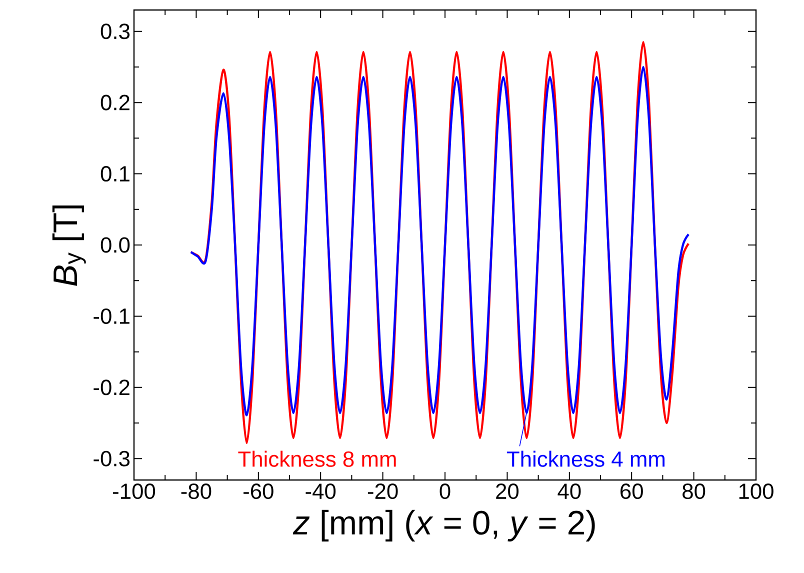  Describe the element at coordinates (112, 458) in the screenshot. I see `y-tick-label: -0.3` at that location.